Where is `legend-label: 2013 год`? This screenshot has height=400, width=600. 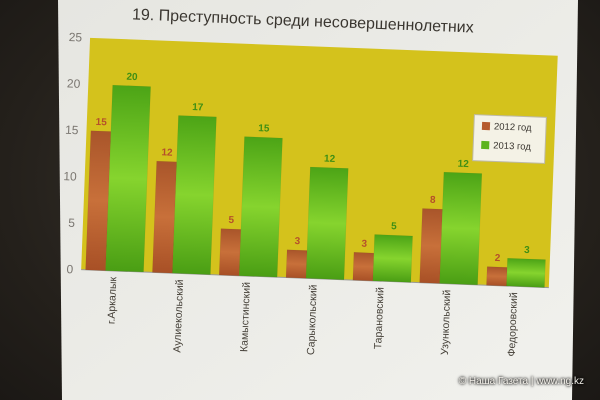
legend-label: 2013 год is located at coordinates (512, 146).